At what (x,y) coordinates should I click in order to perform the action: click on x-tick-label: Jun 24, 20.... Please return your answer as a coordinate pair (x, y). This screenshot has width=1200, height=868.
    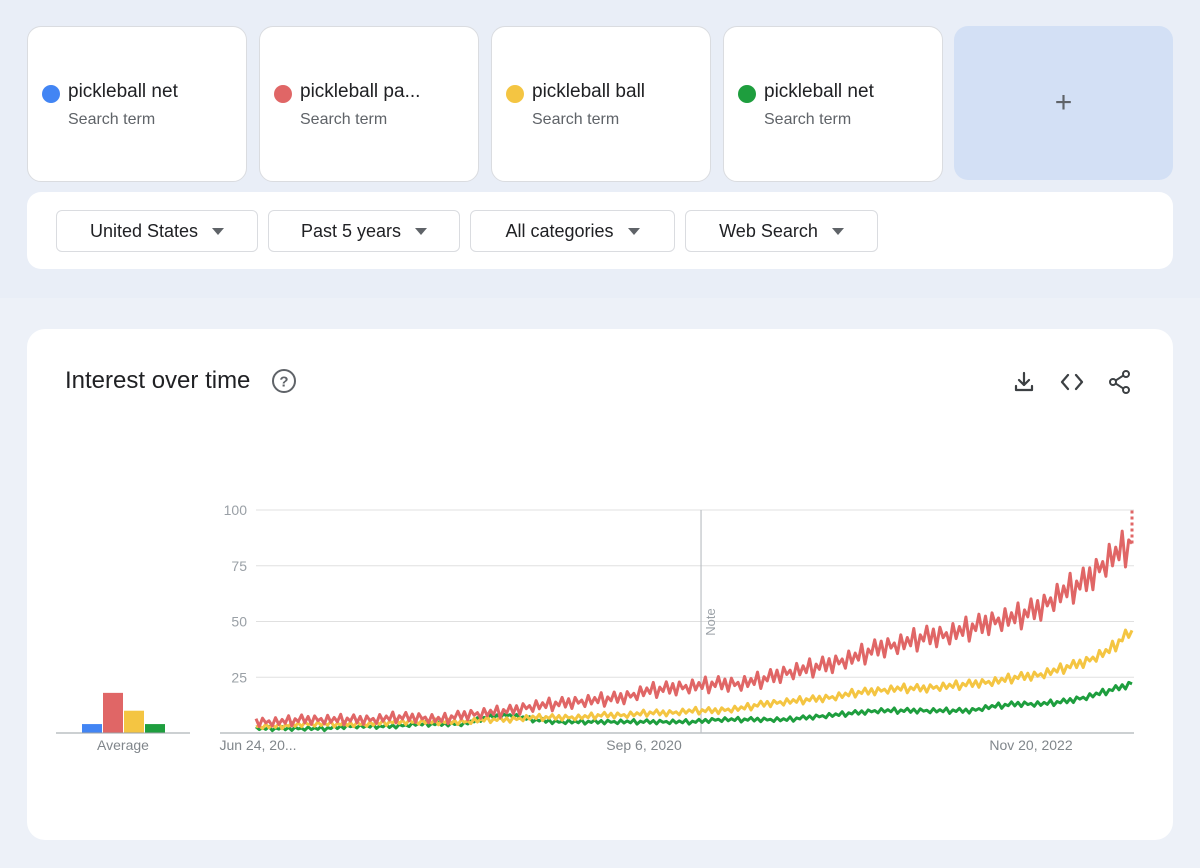
    Looking at the image, I should click on (257, 745).